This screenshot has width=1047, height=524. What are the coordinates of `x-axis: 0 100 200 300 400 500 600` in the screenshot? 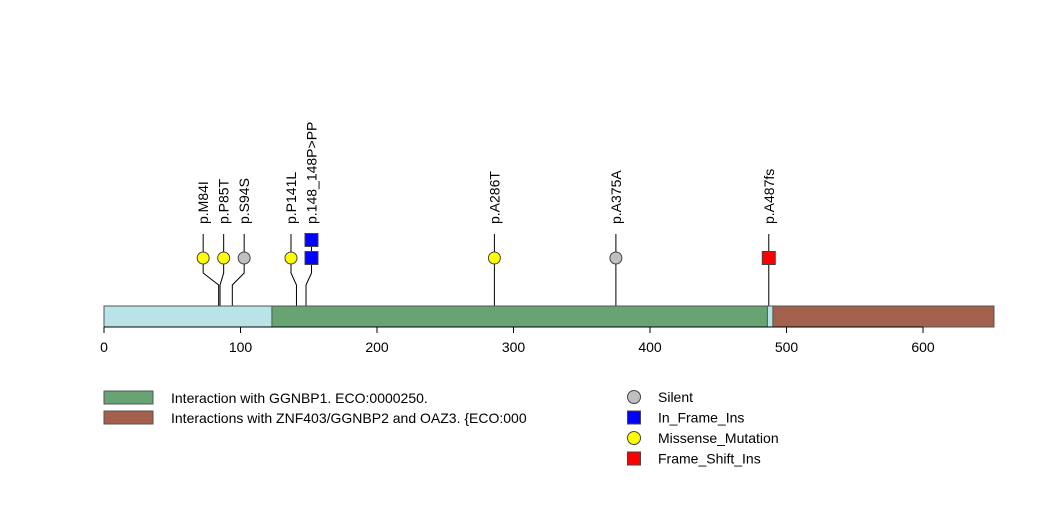 It's located at (517, 340).